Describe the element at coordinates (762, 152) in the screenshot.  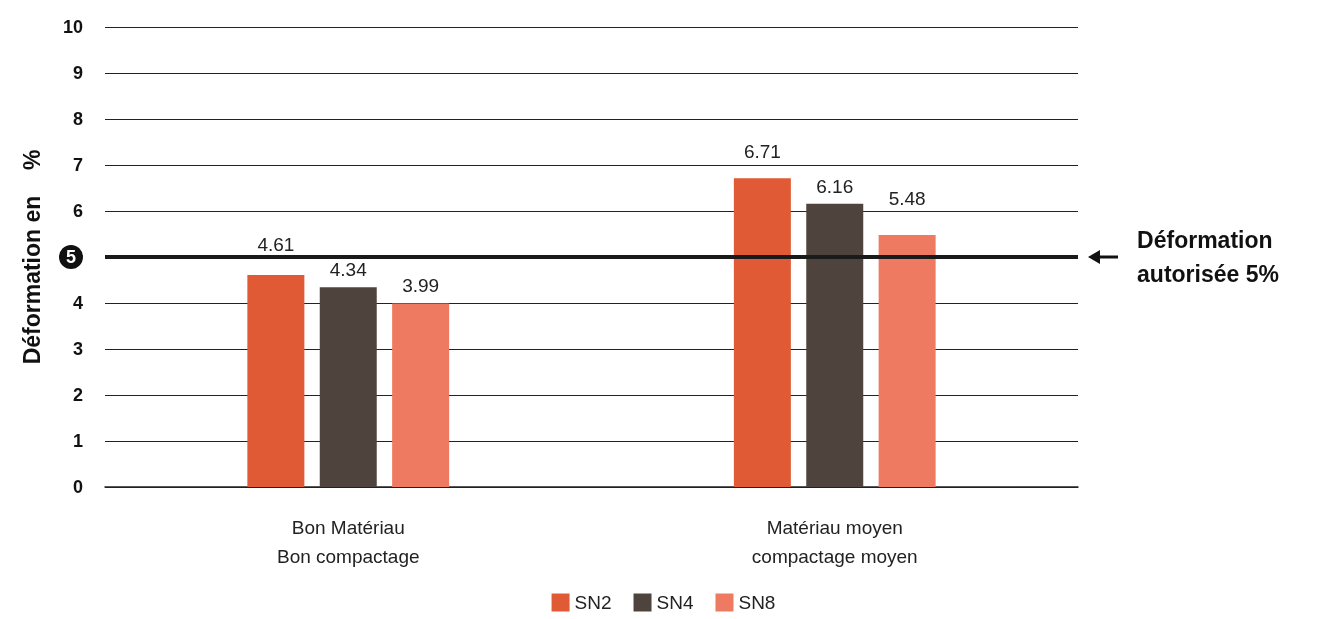
I see `data-label: 6.71` at that location.